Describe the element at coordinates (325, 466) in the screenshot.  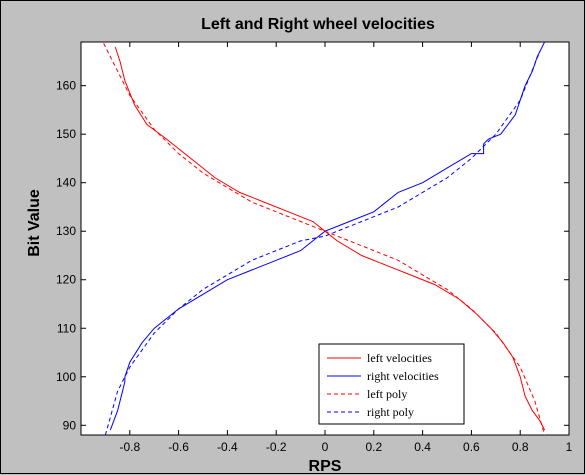
I see `x-axis-label: RPS` at that location.